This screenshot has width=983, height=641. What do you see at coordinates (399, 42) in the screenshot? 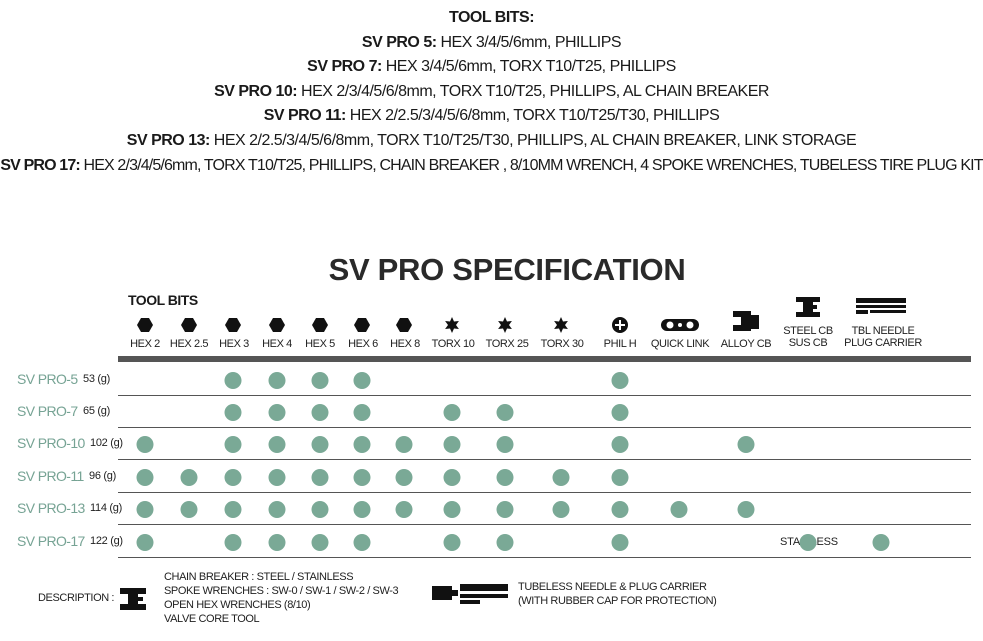
I see `summary-model: SV PRO 5:` at bounding box center [399, 42].